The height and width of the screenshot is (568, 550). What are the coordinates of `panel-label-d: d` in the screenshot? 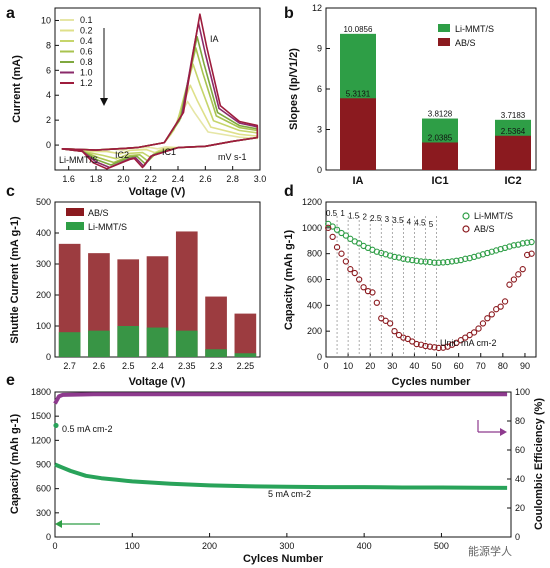 It's located at (289, 191).